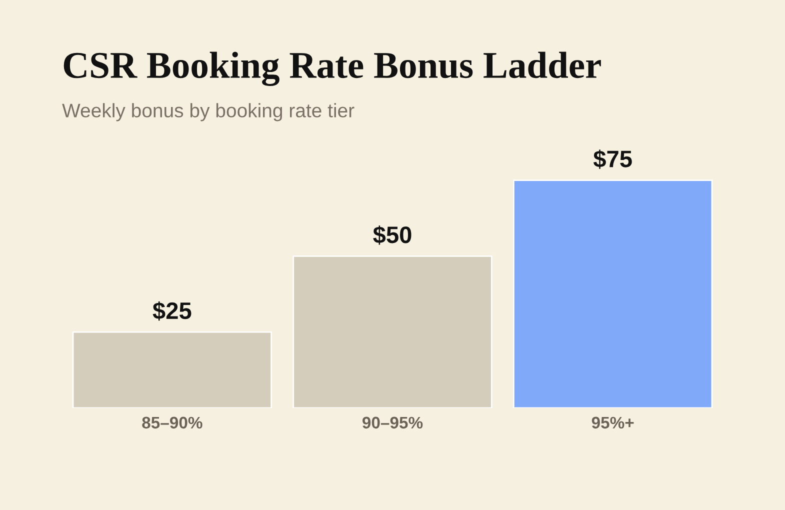  I want to click on data-label: $25, so click(172, 311).